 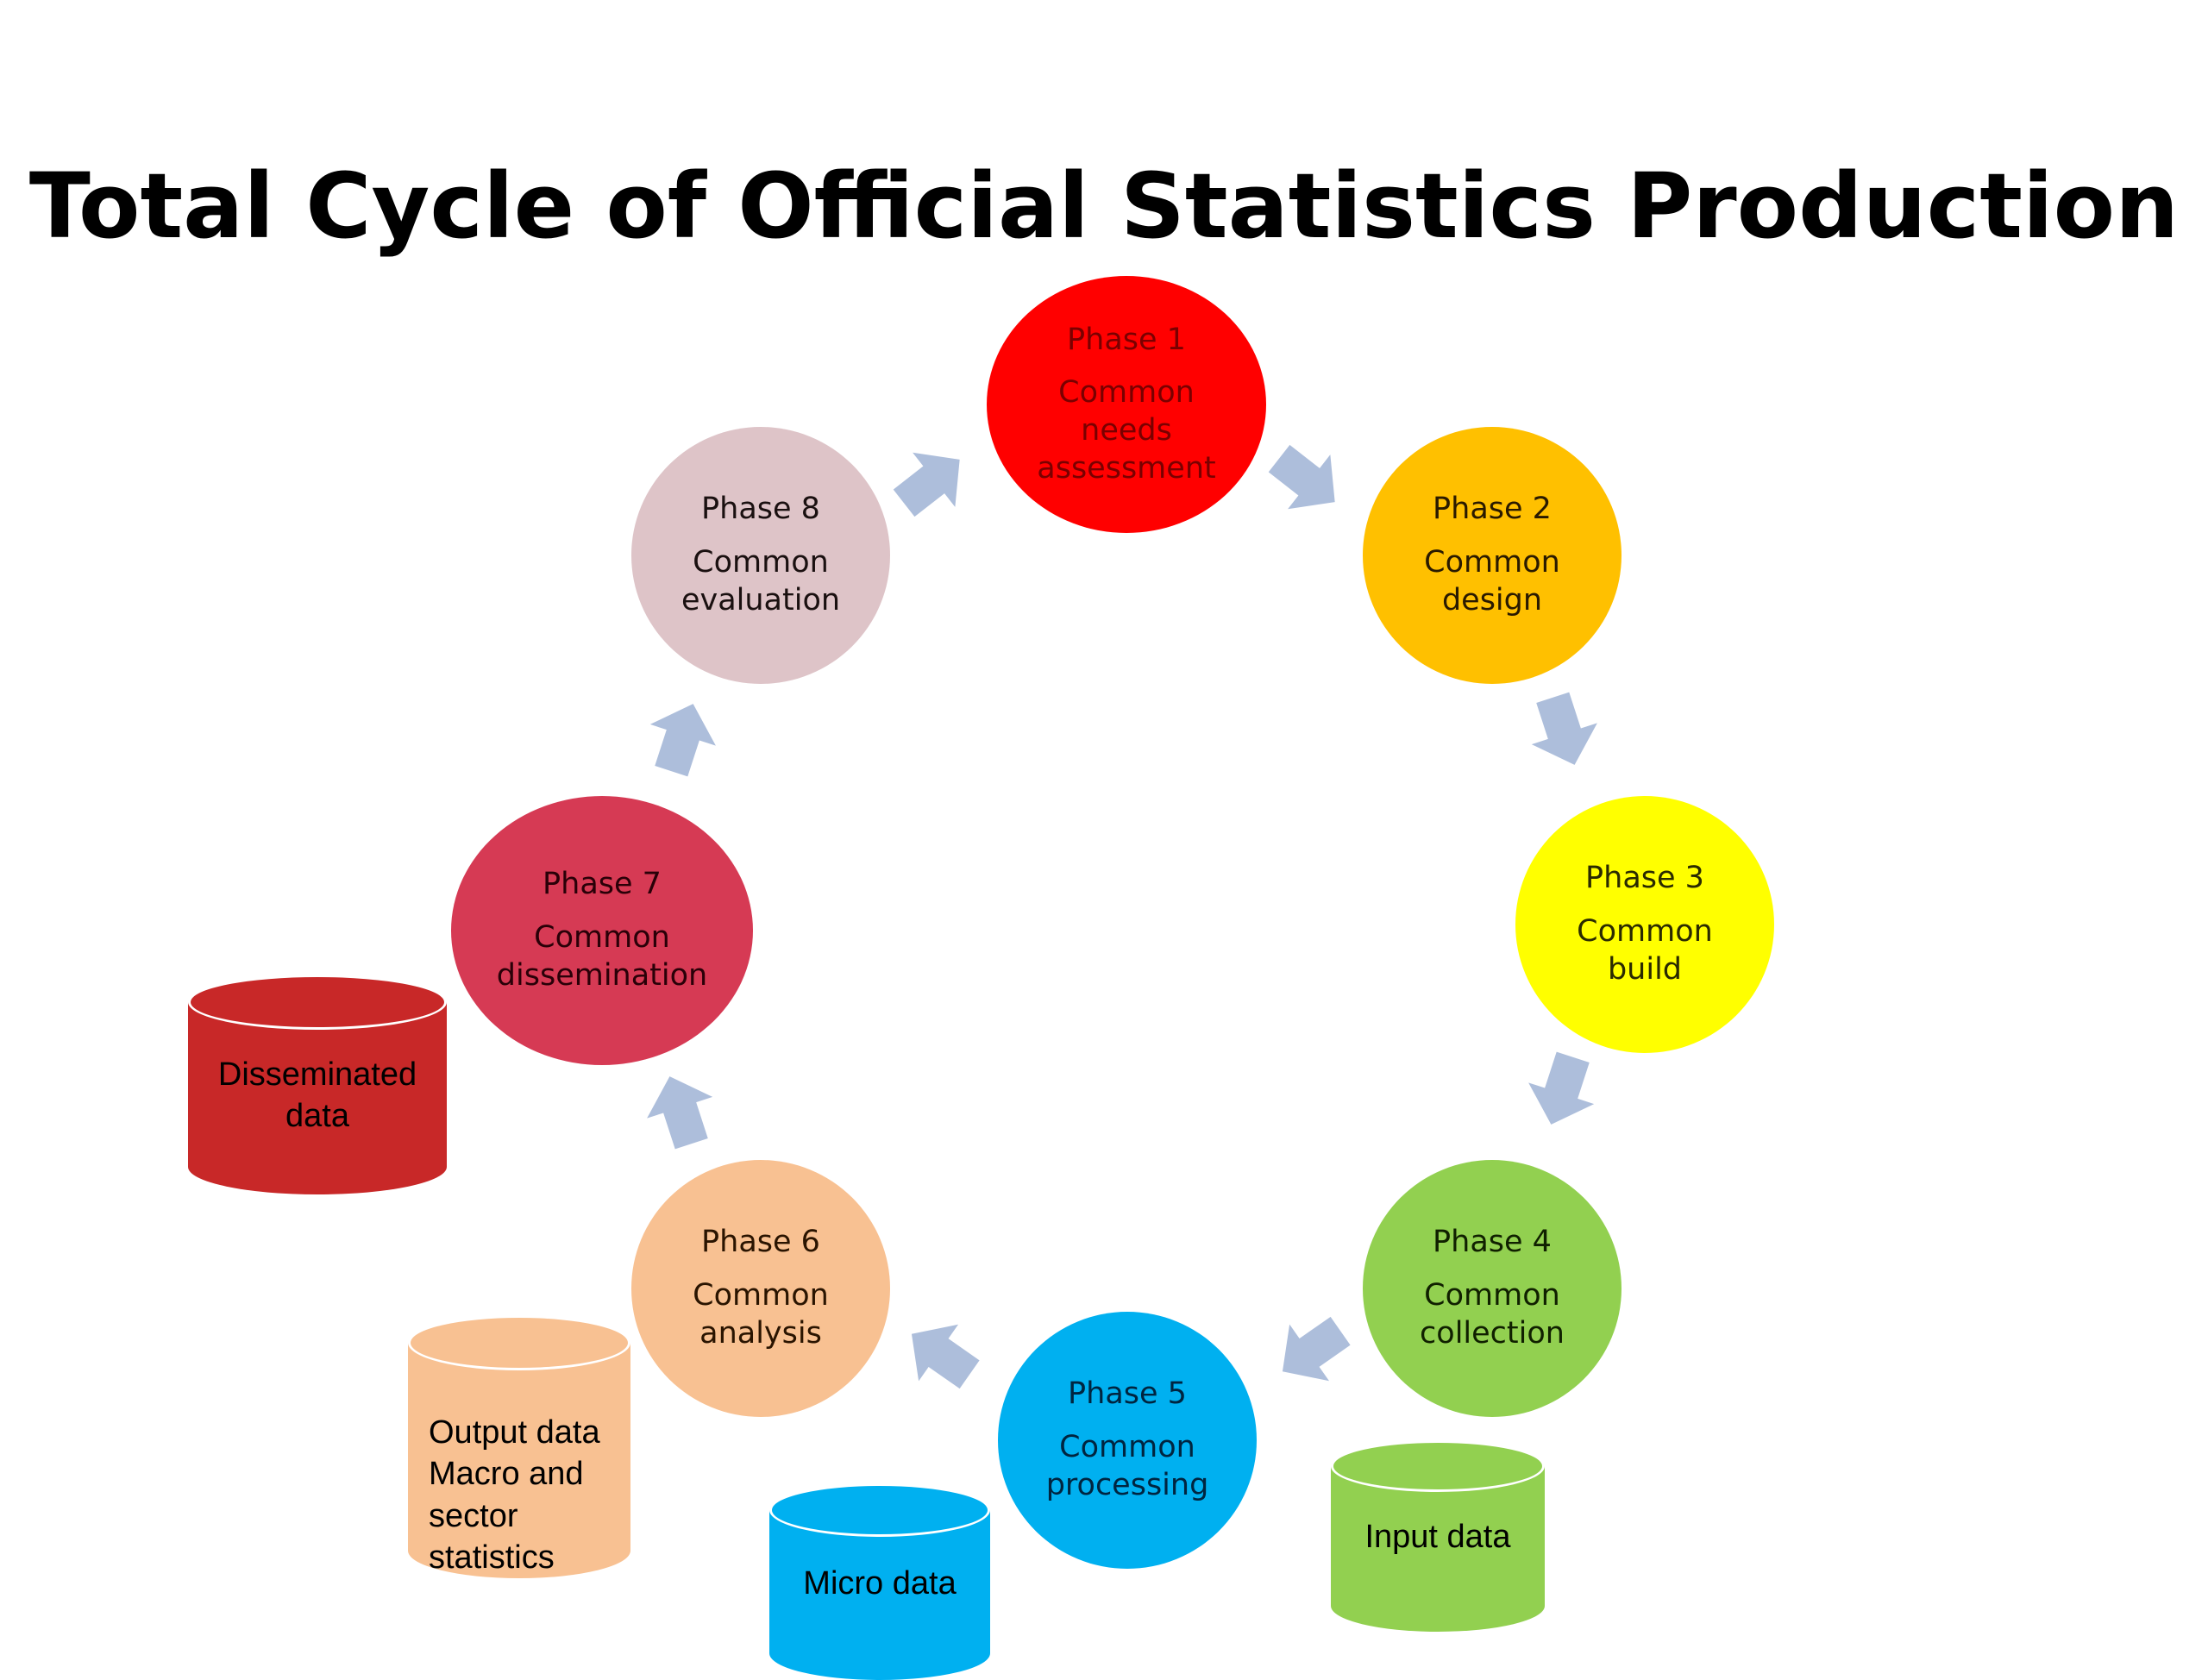 I want to click on phase-3-number: Phase 3, so click(x=1645, y=879).